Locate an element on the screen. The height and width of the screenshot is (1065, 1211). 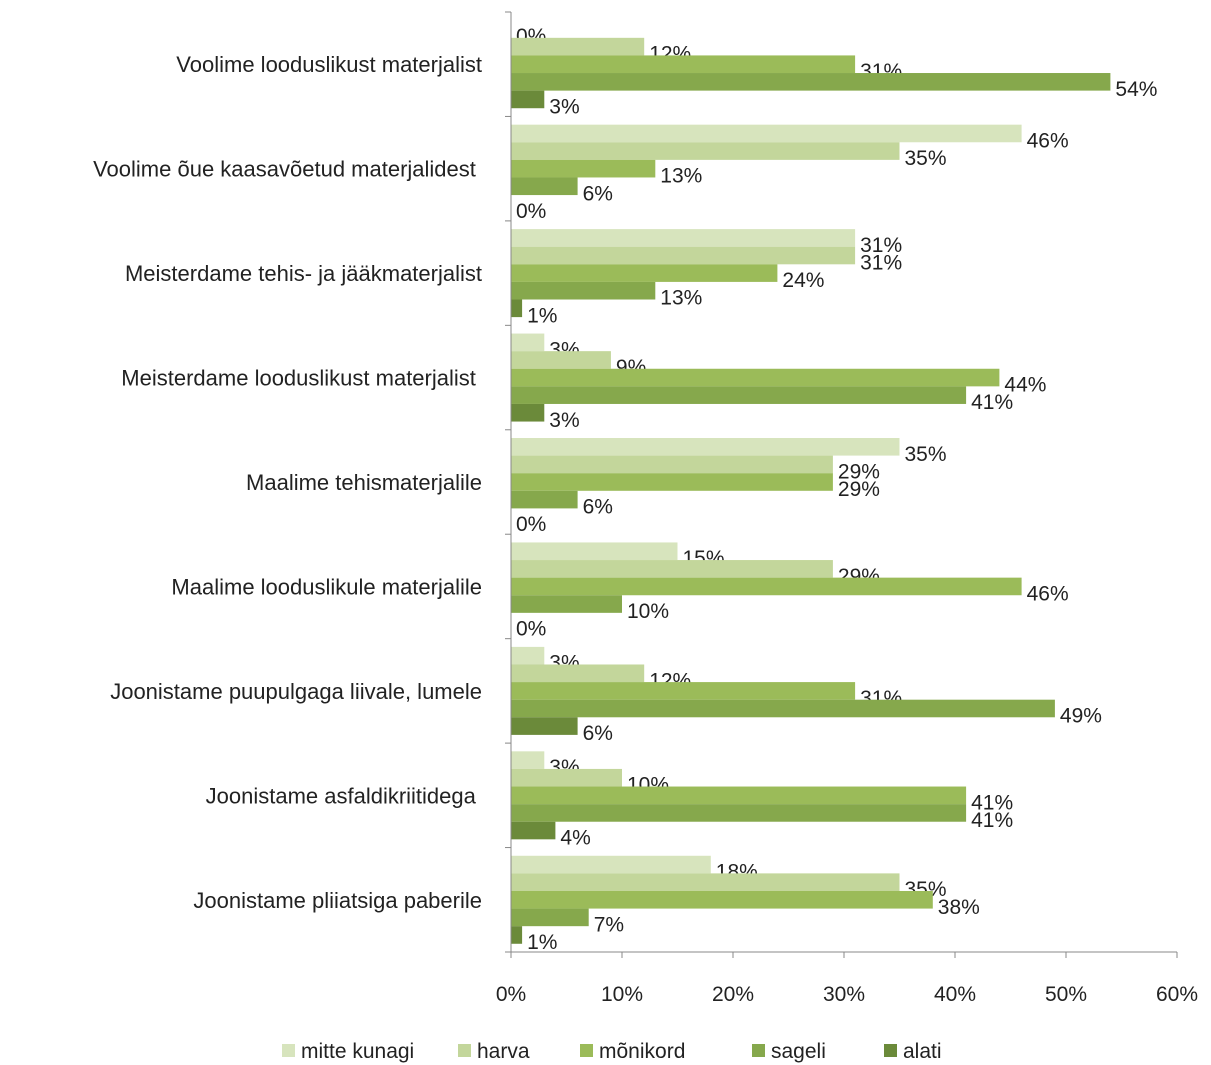
value-label: 38% is located at coordinates (959, 907).